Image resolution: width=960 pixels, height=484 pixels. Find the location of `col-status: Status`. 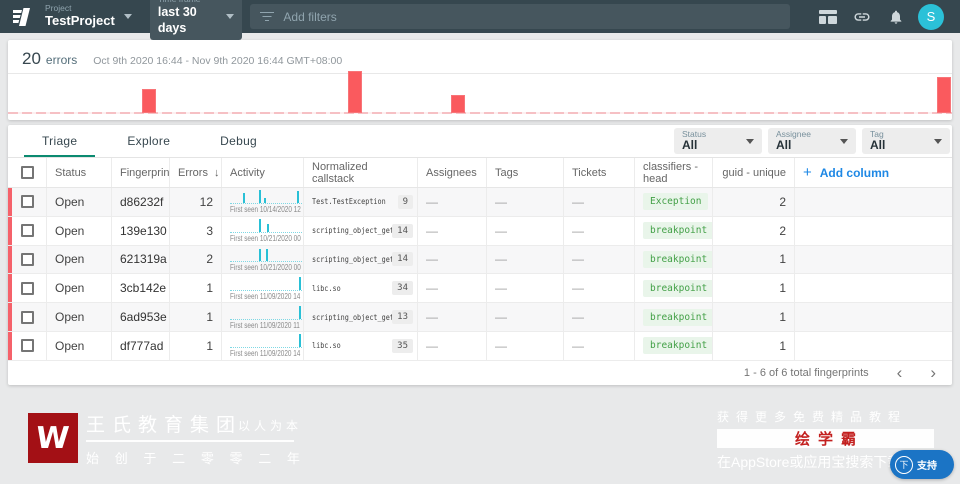

col-status: Status is located at coordinates (79, 172).